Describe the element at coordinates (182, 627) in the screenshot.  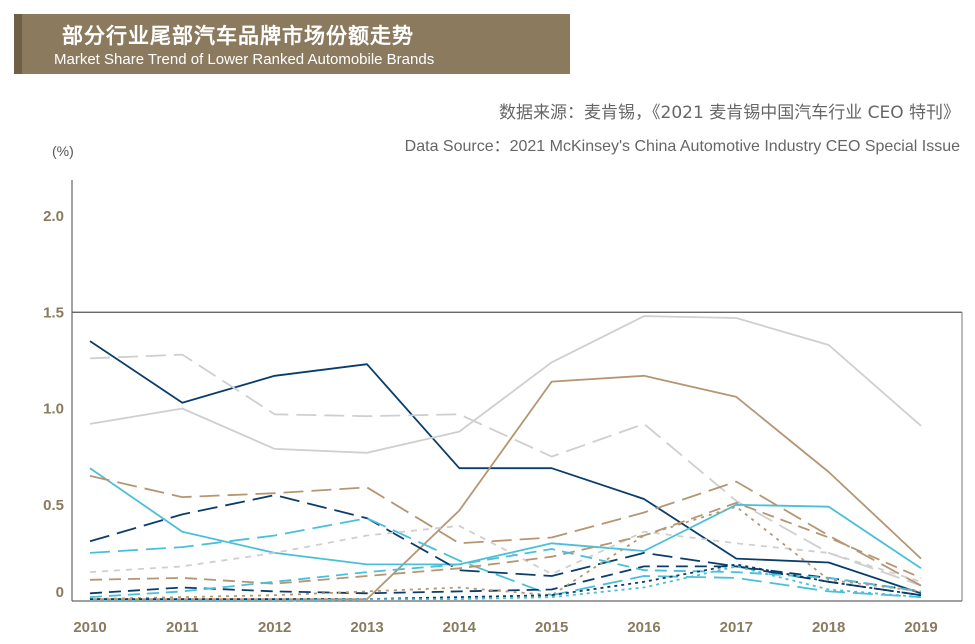
I see `x-tick-label: 2011` at that location.